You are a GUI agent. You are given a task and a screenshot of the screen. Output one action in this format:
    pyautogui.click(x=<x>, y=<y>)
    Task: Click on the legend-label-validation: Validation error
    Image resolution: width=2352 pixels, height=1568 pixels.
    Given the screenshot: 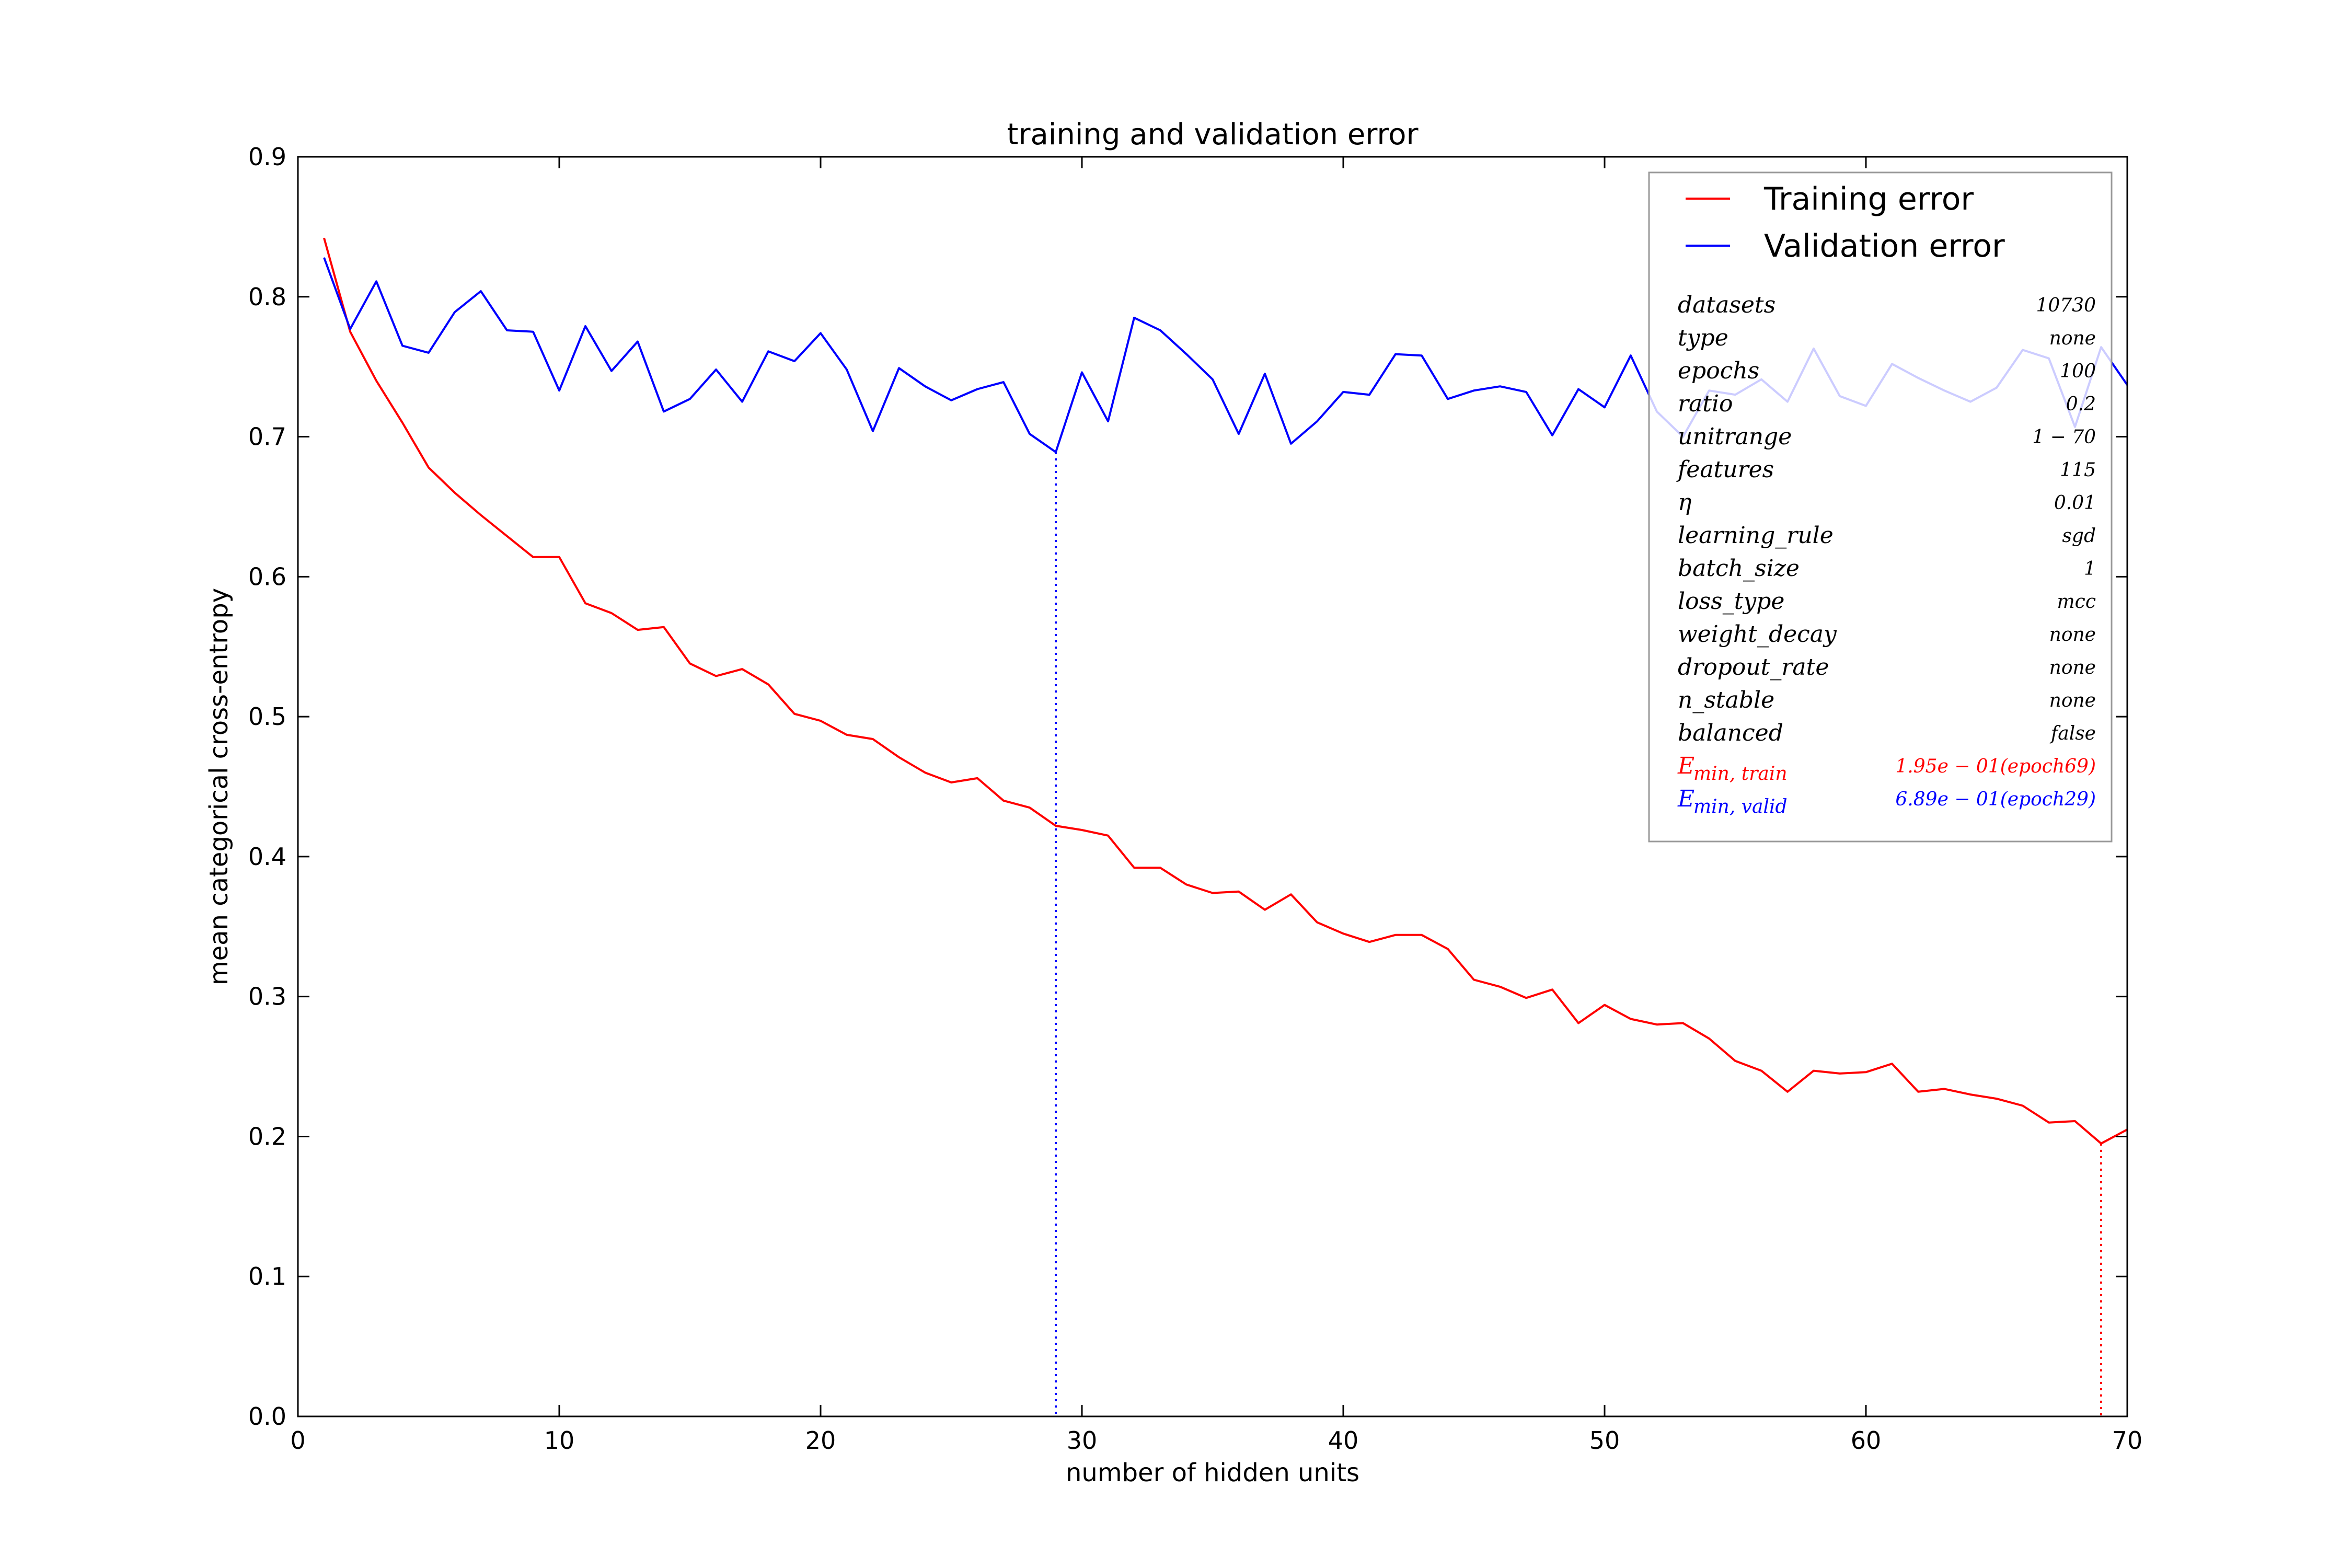 What is the action you would take?
    pyautogui.click(x=1884, y=246)
    